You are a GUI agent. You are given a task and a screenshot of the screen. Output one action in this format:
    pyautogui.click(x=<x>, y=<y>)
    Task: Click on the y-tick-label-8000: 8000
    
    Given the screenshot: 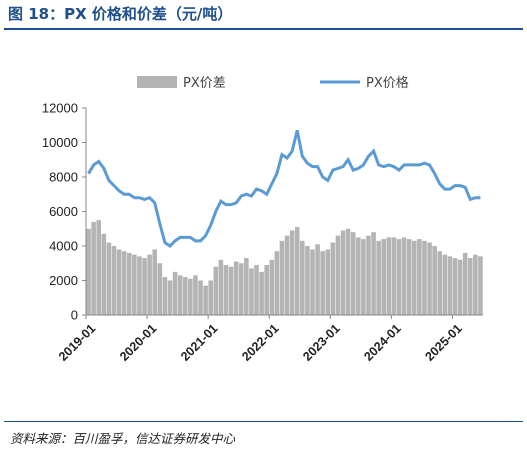 What is the action you would take?
    pyautogui.click(x=63, y=177)
    